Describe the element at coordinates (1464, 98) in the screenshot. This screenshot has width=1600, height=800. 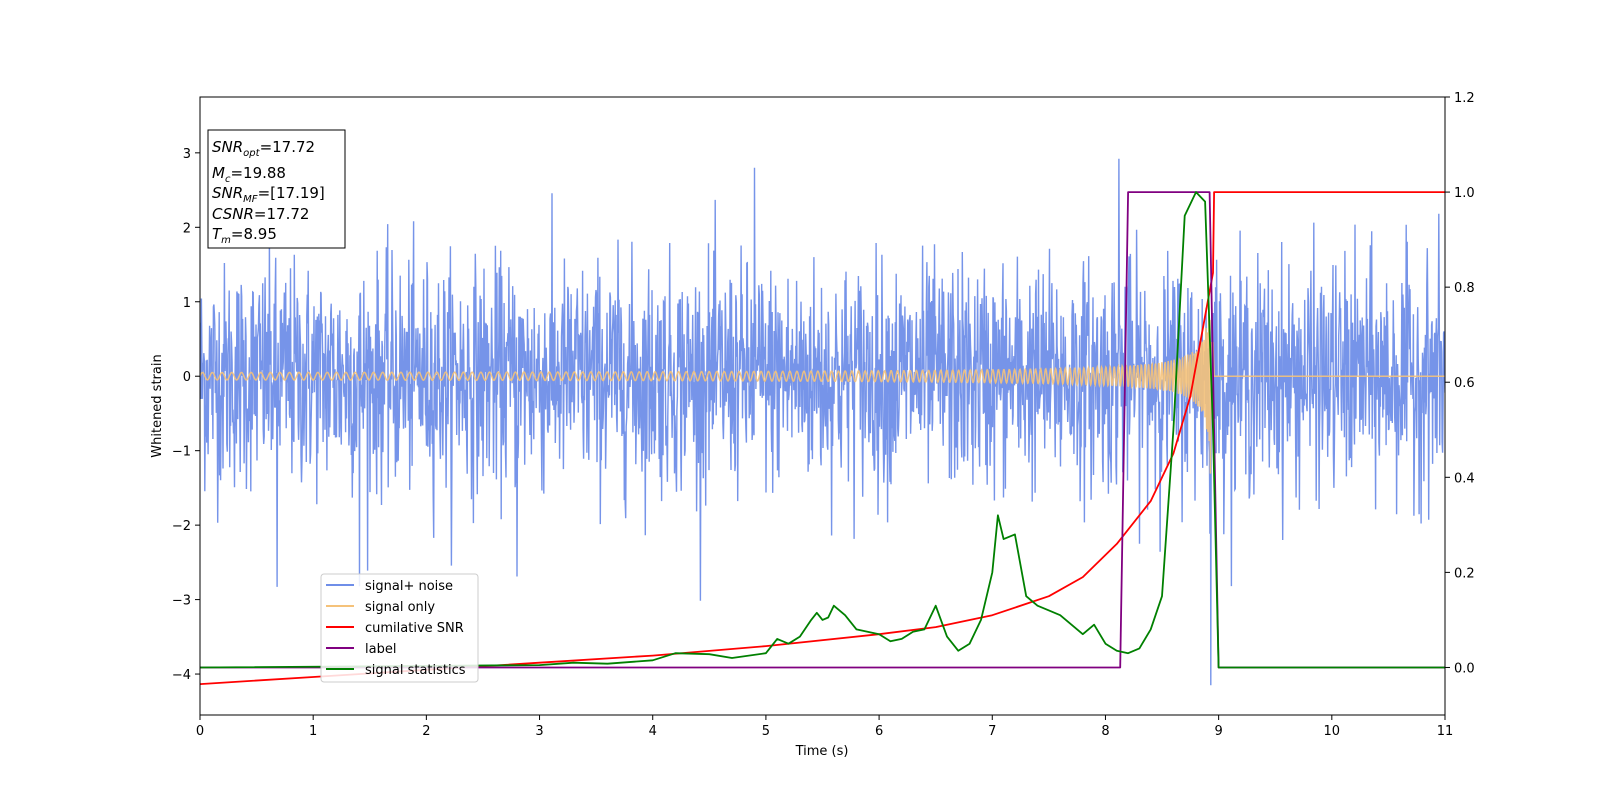
I see `y-right-tick-label-6: 1.2` at that location.